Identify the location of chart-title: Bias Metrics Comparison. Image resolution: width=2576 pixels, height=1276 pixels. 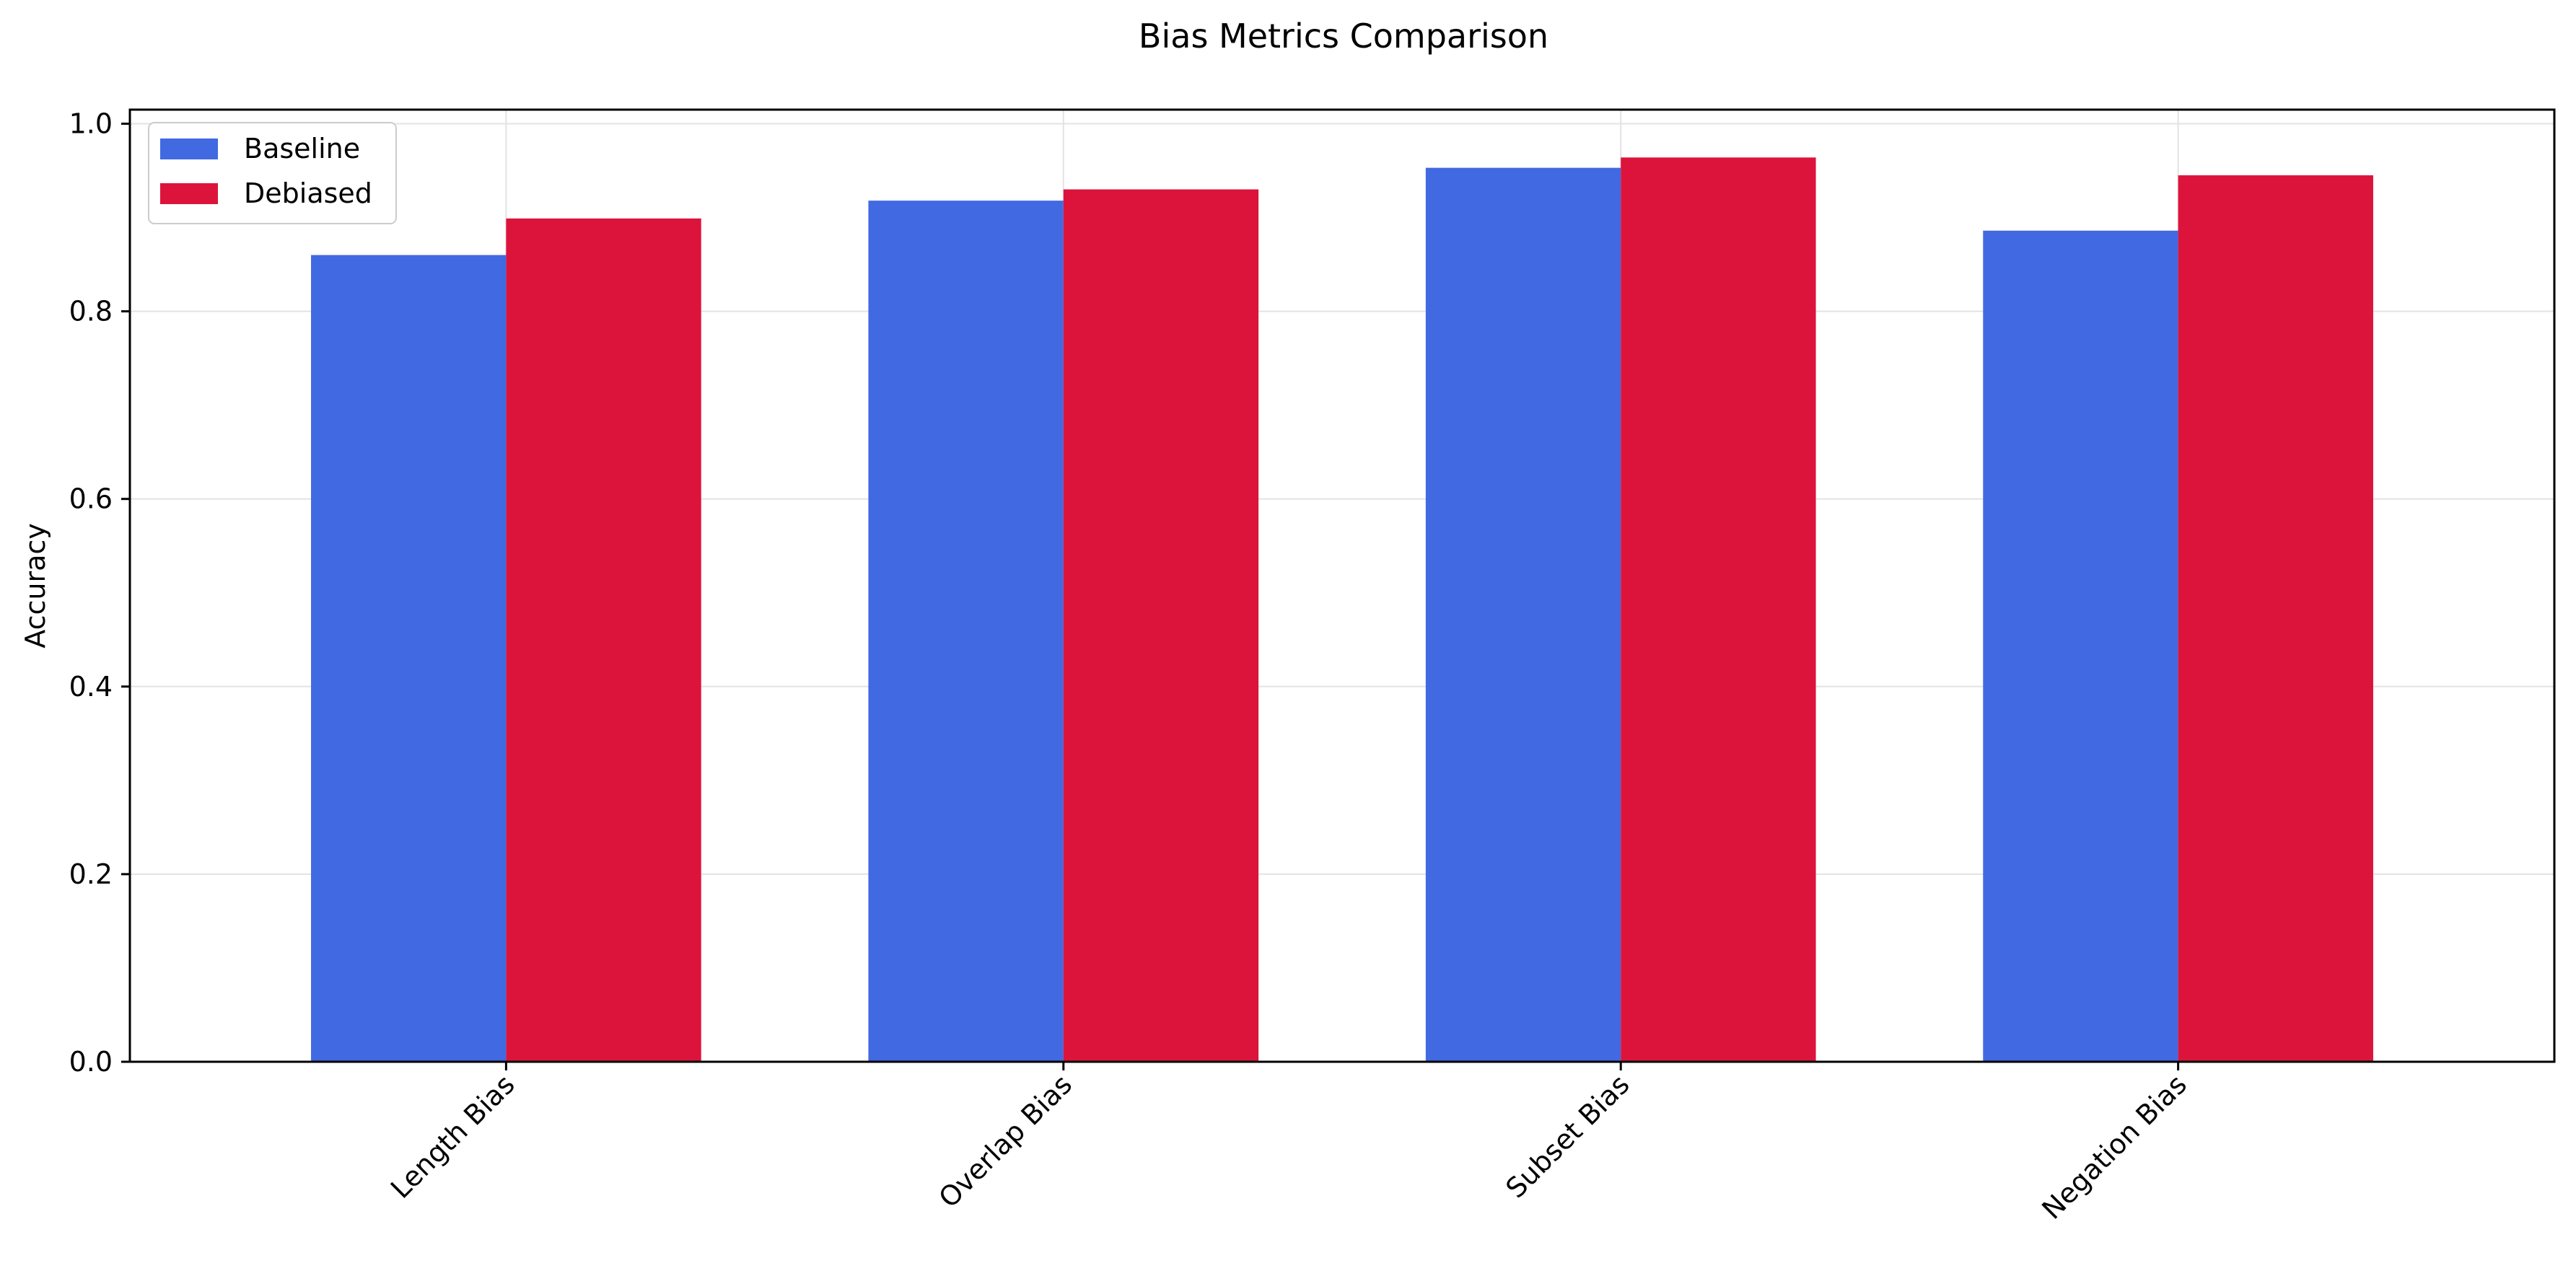
(1343, 37).